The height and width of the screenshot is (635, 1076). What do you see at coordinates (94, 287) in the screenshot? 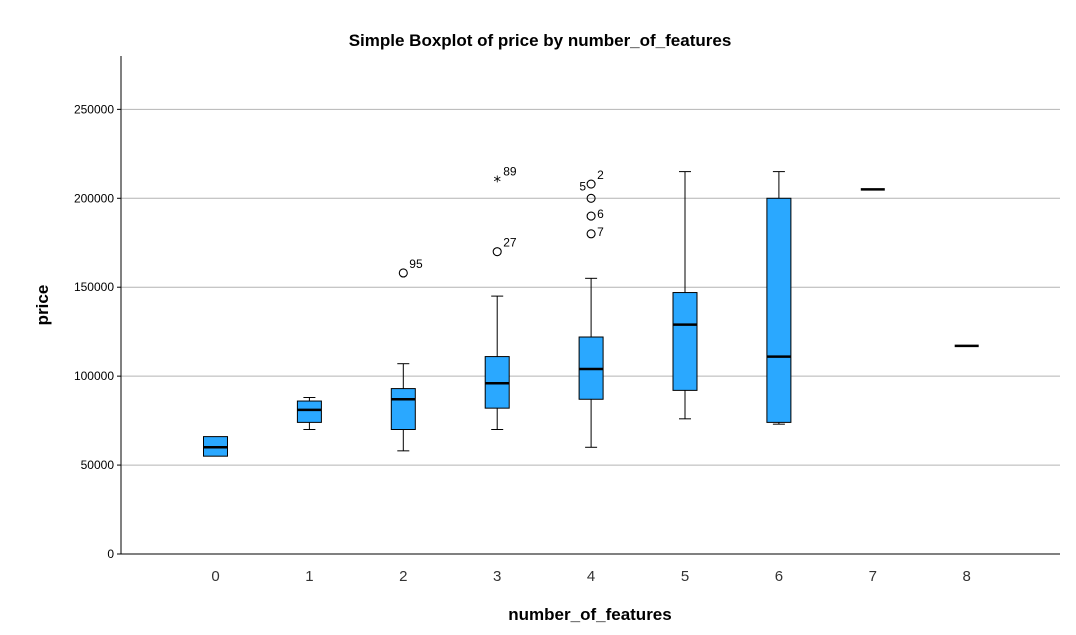
I see `y-tick-label: 150000` at bounding box center [94, 287].